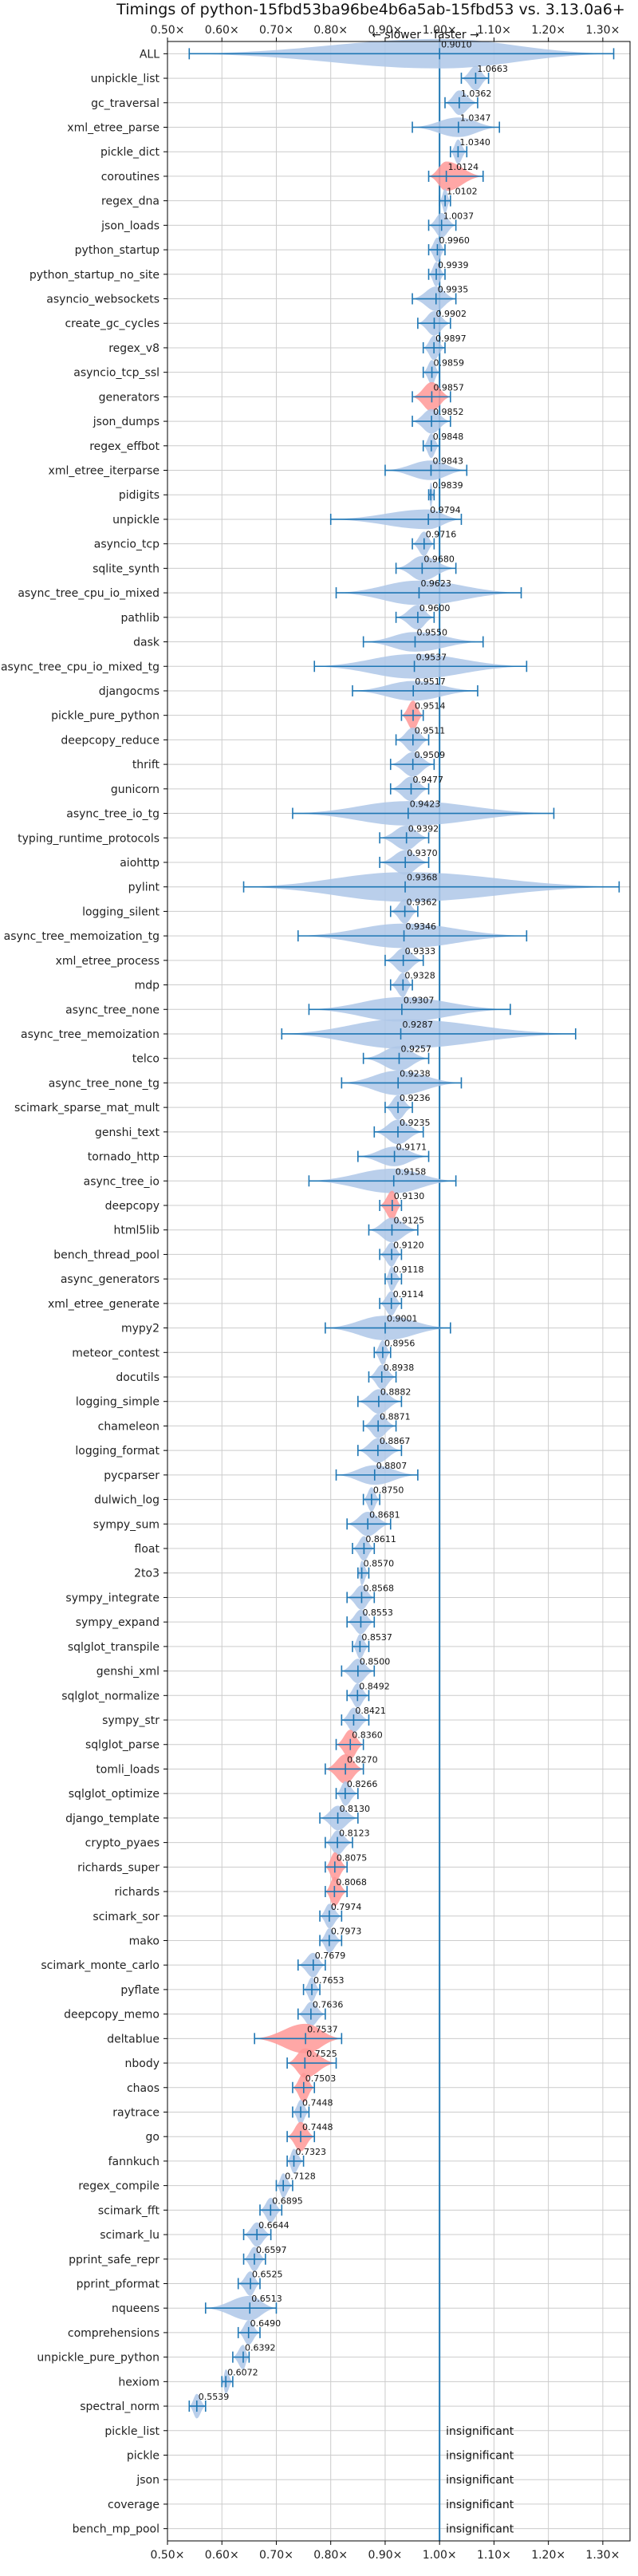 This screenshot has height=2576, width=638. I want to click on category-label: async_tree_none_tg, so click(104, 1083).